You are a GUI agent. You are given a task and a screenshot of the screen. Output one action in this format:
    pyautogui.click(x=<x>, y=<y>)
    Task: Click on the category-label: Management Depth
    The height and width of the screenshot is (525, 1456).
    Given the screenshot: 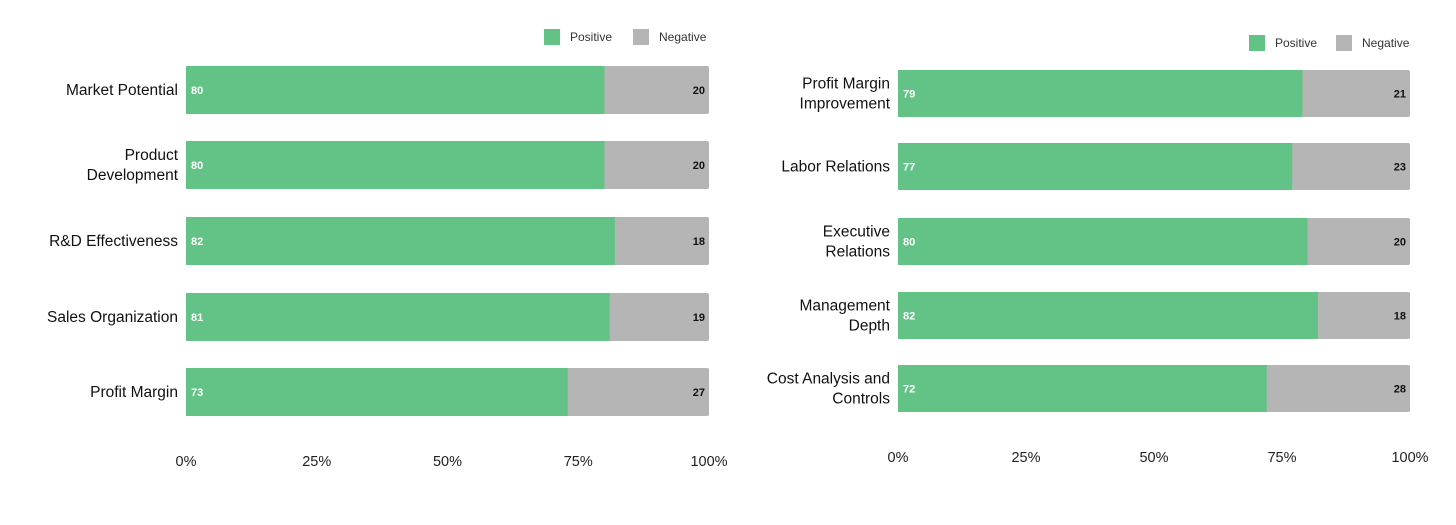 What is the action you would take?
    pyautogui.click(x=845, y=316)
    